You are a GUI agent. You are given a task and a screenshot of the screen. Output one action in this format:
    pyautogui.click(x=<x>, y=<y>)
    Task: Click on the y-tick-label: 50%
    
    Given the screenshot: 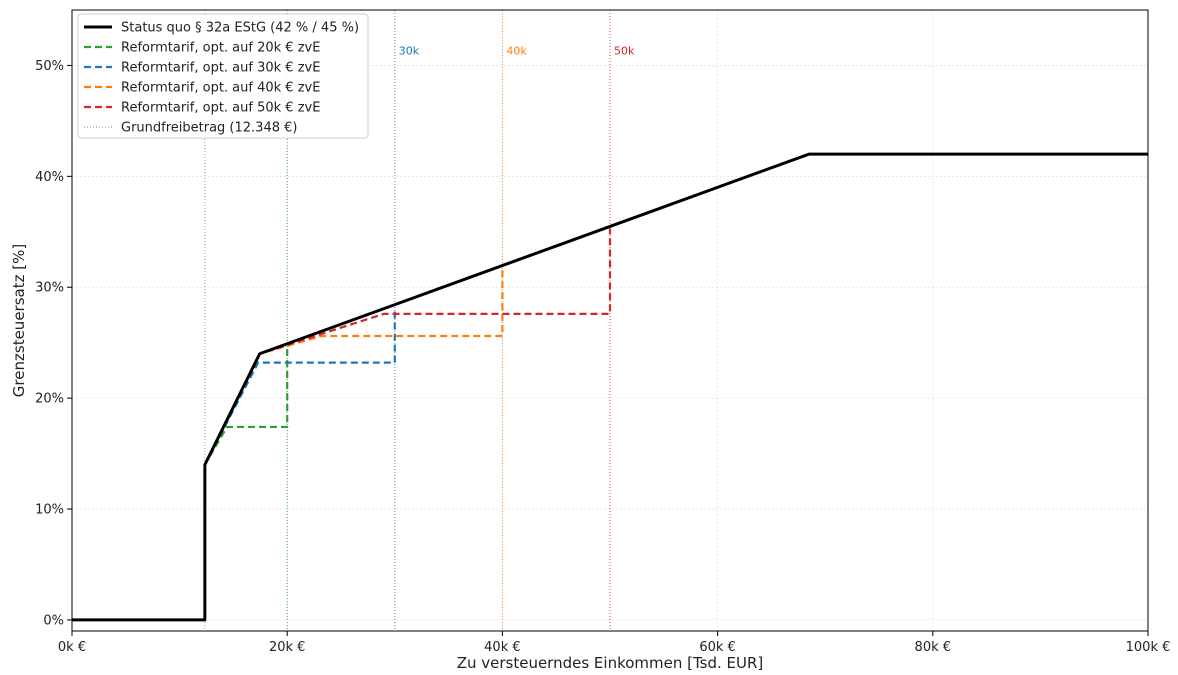 What is the action you would take?
    pyautogui.click(x=49, y=66)
    